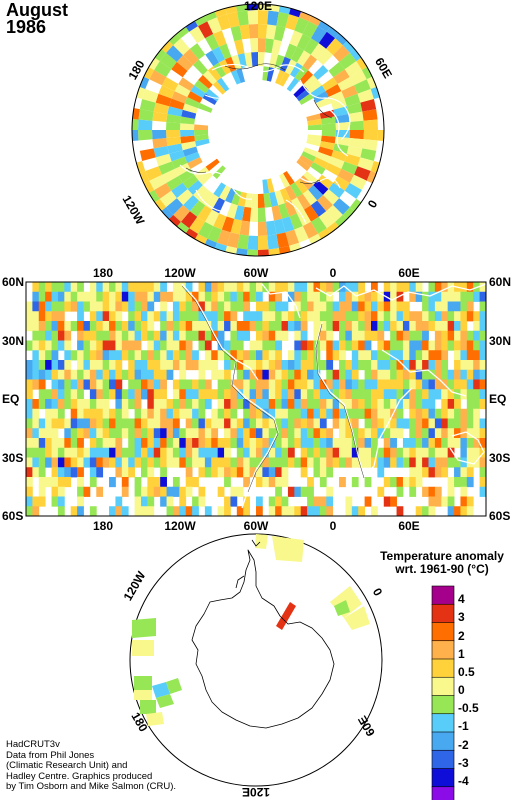 Image resolution: width=512 pixels, height=800 pixels. I want to click on lat-label: 60N, so click(500, 282).